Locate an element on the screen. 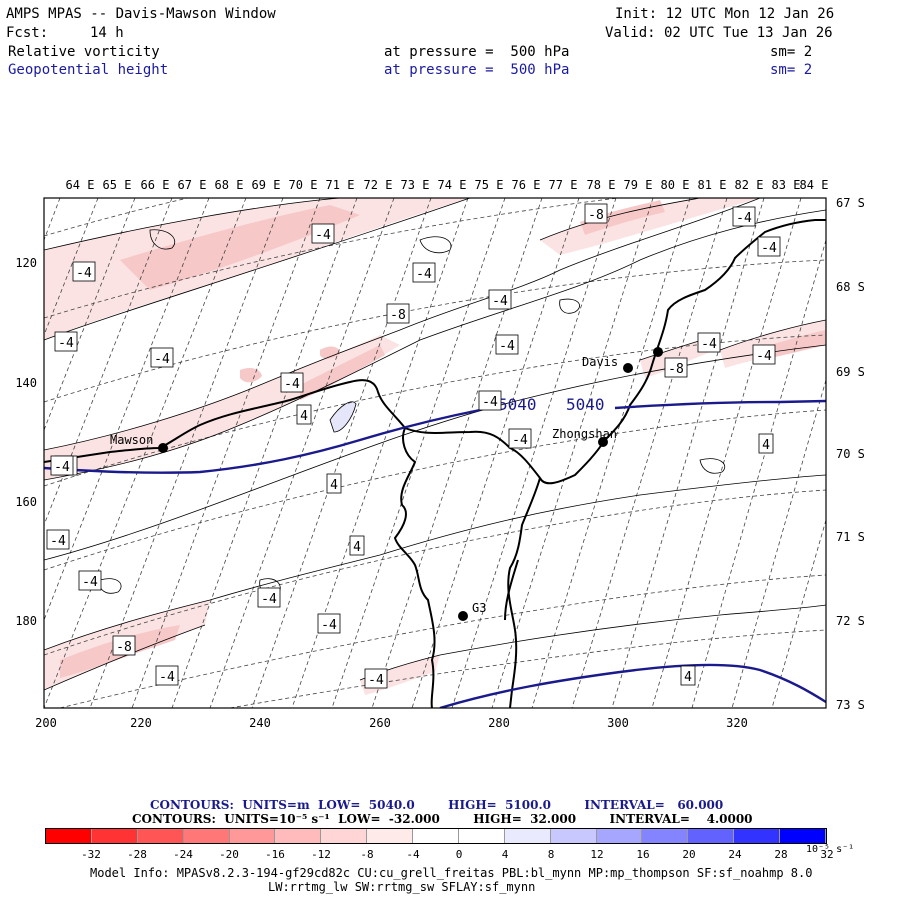 The height and width of the screenshot is (900, 900). lon-label: 78 E is located at coordinates (601, 185).